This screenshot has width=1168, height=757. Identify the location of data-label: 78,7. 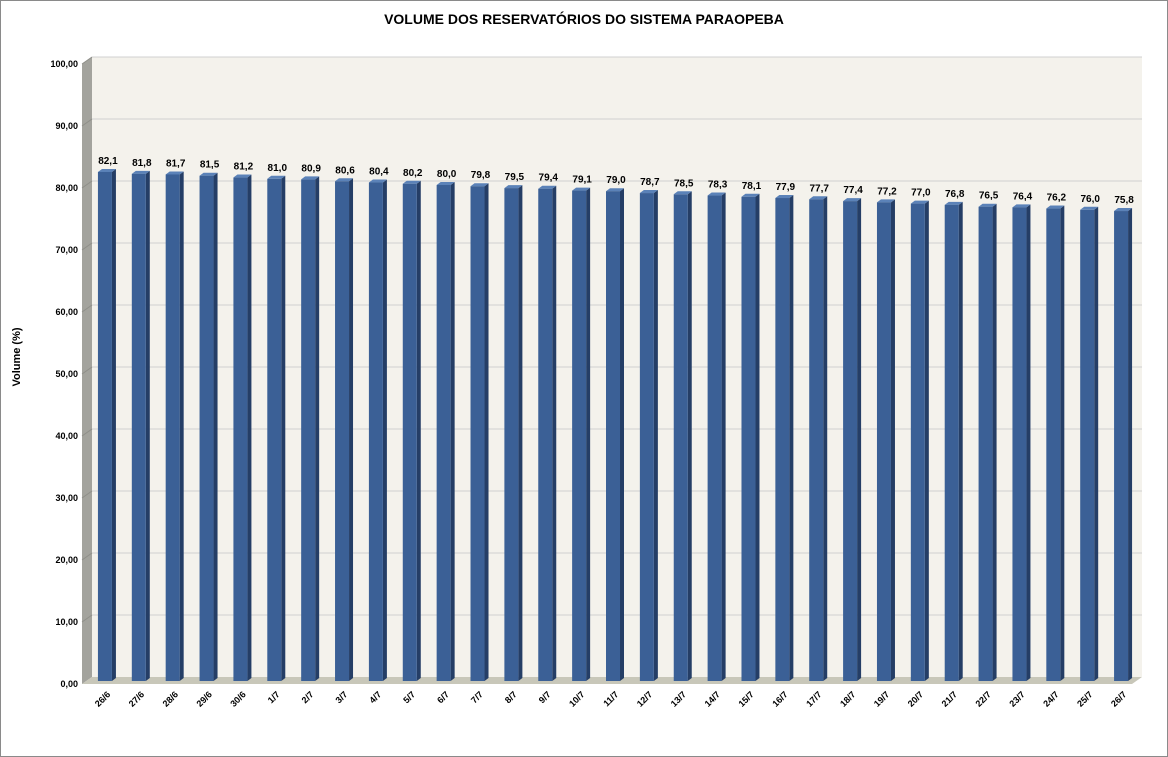
(650, 182).